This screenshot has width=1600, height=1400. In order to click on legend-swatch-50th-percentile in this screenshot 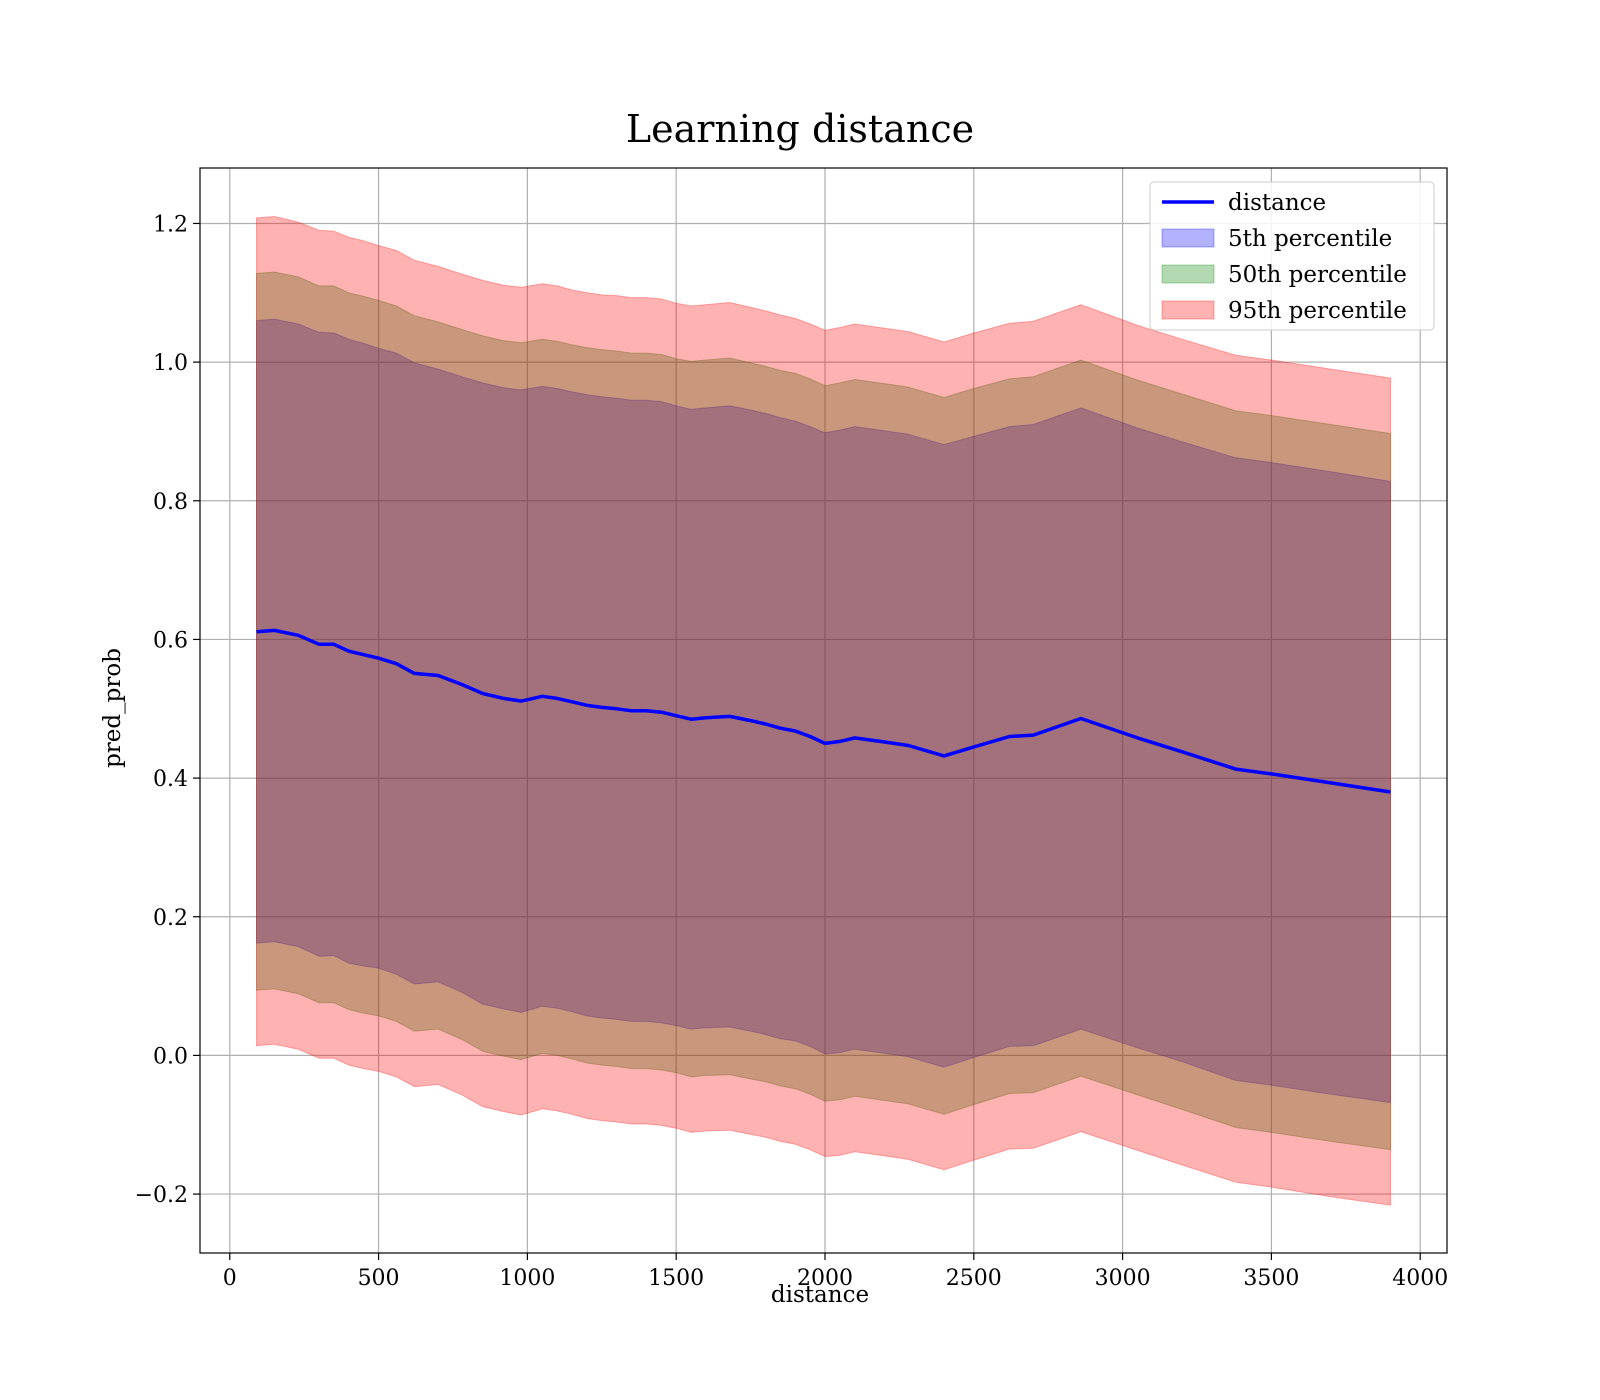, I will do `click(1188, 274)`.